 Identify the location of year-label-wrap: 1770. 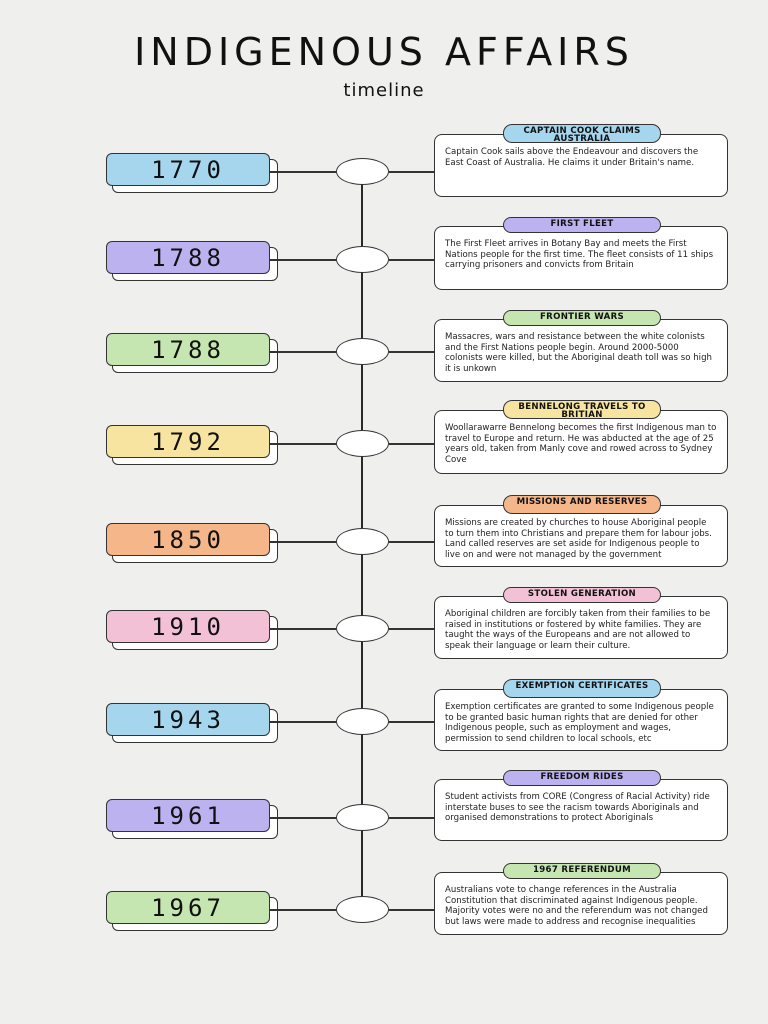
(192, 174).